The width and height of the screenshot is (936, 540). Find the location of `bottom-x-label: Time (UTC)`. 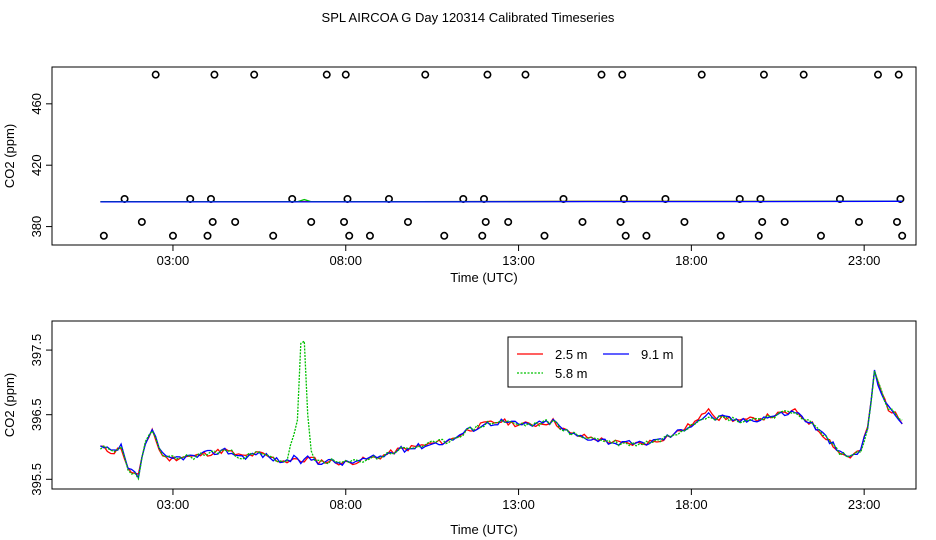

bottom-x-label: Time (UTC) is located at coordinates (483, 529).